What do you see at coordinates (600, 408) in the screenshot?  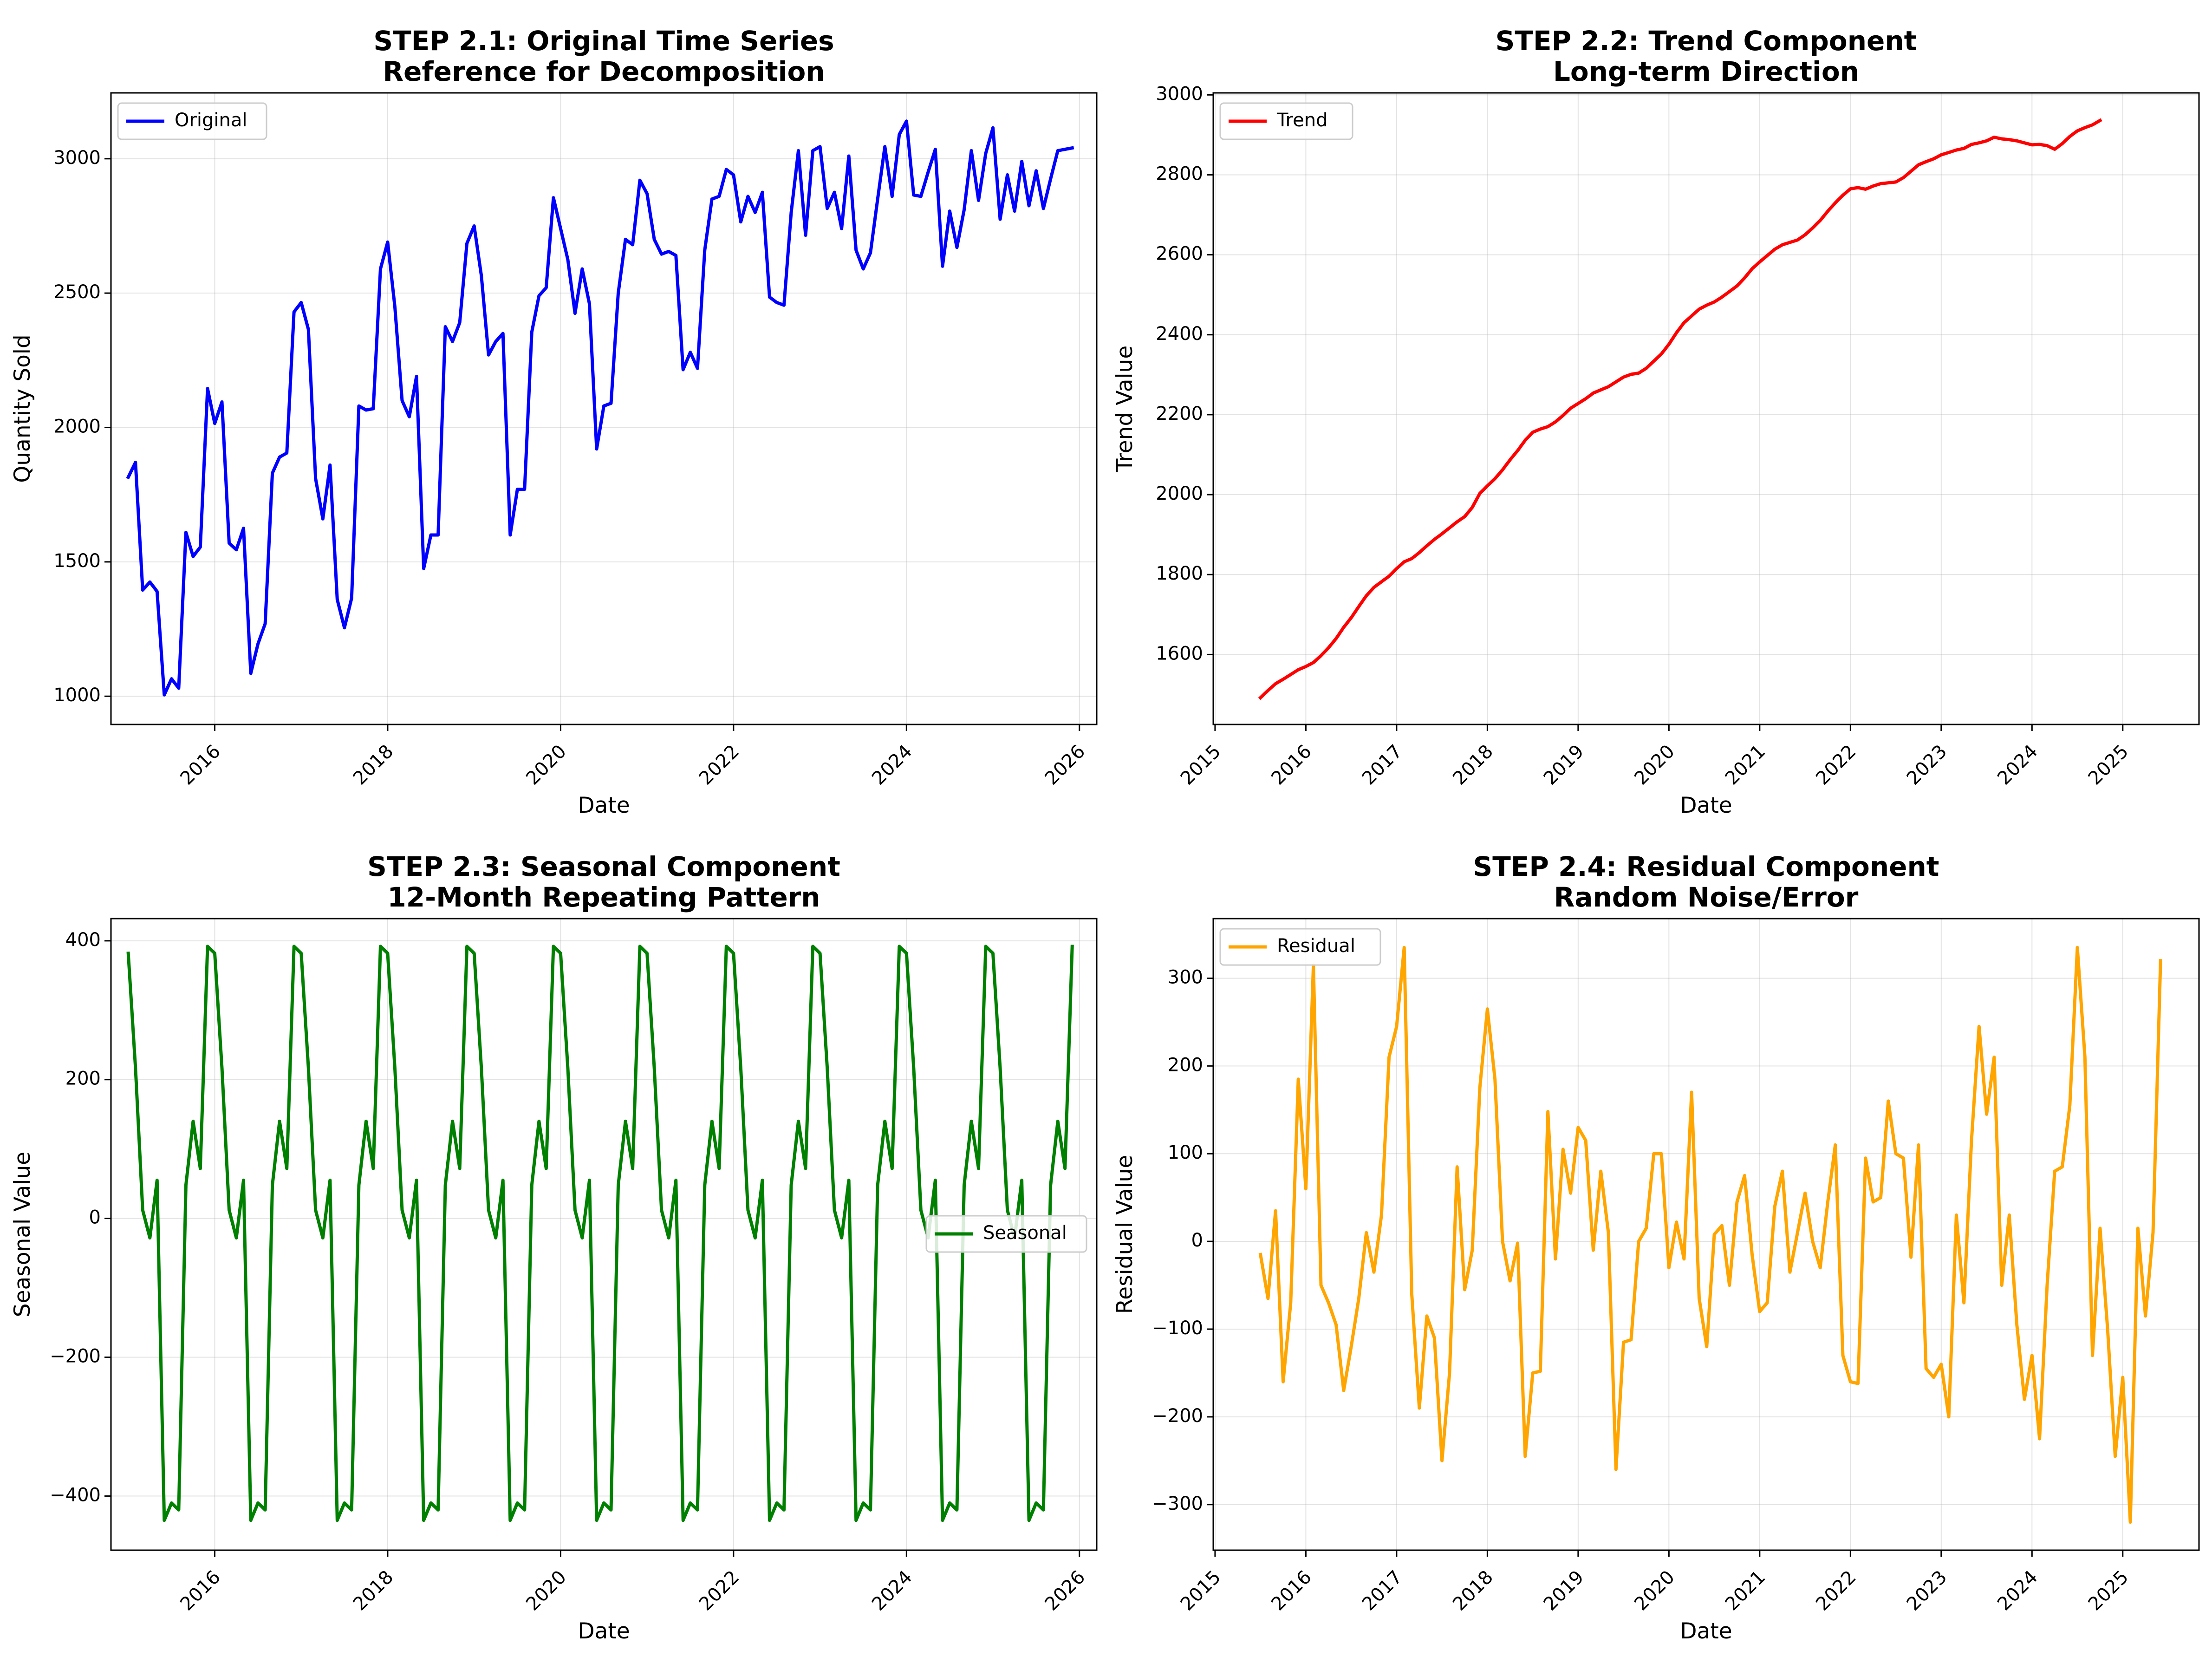 I see `series-line-original` at bounding box center [600, 408].